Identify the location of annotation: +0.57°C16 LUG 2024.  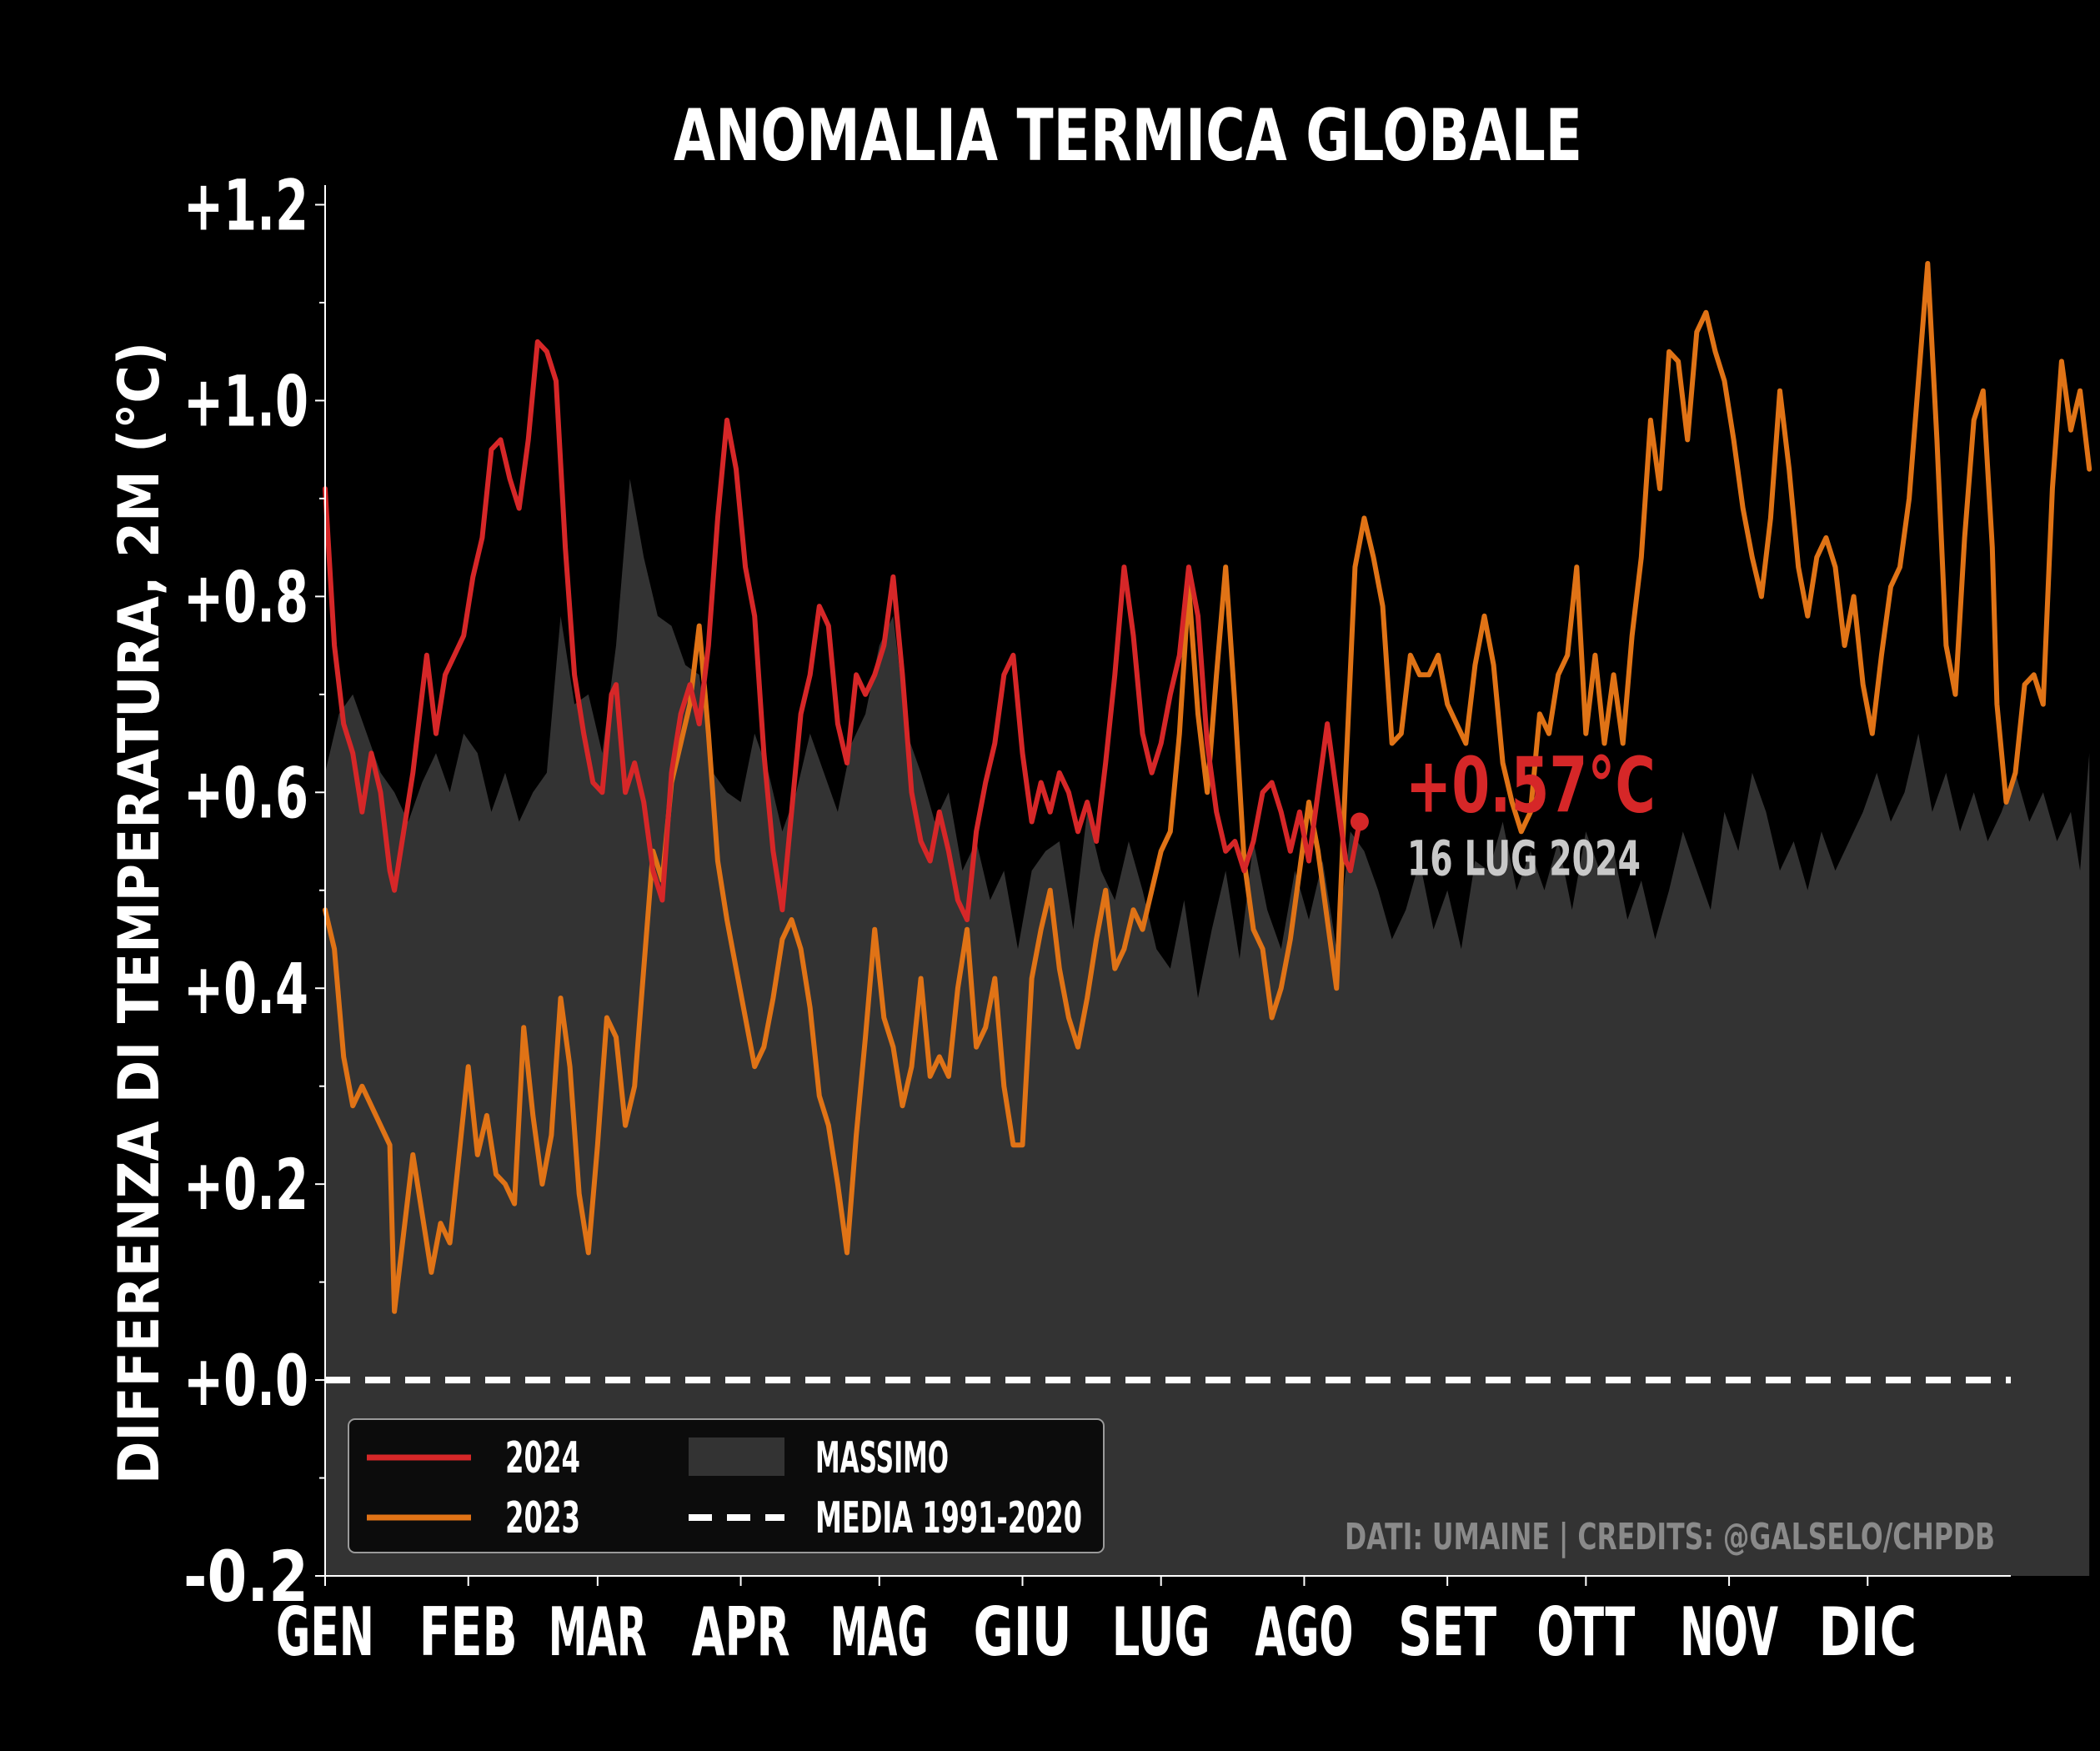
(1503, 814).